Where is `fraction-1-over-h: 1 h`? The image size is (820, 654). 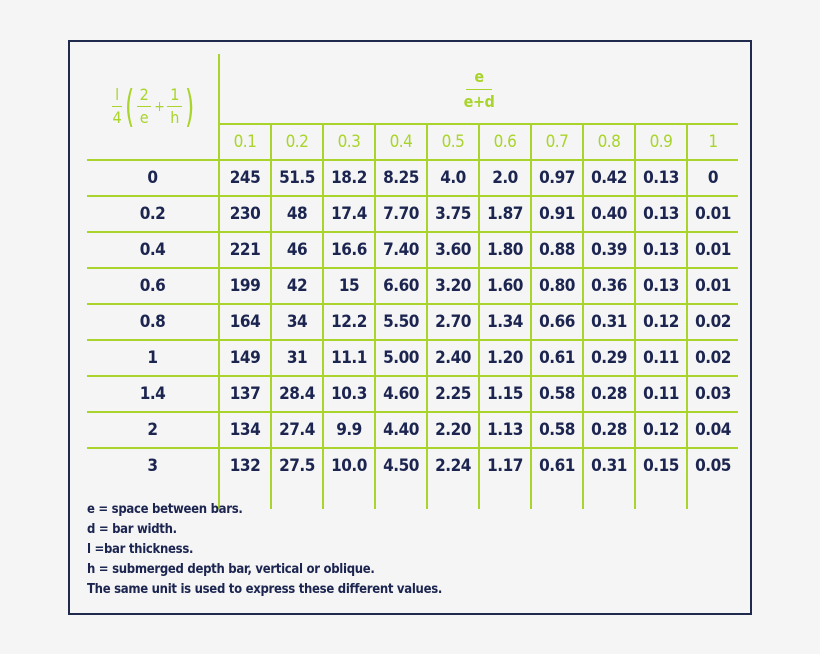 fraction-1-over-h: 1 h is located at coordinates (174, 106).